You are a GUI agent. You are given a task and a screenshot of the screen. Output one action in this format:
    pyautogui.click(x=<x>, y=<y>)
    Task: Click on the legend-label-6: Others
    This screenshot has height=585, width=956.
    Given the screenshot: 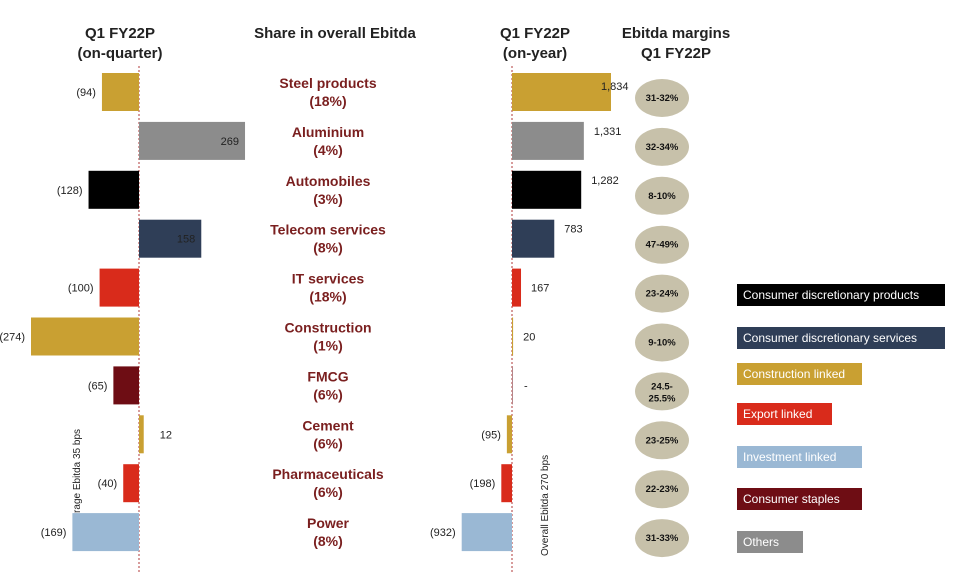 What is the action you would take?
    pyautogui.click(x=761, y=542)
    